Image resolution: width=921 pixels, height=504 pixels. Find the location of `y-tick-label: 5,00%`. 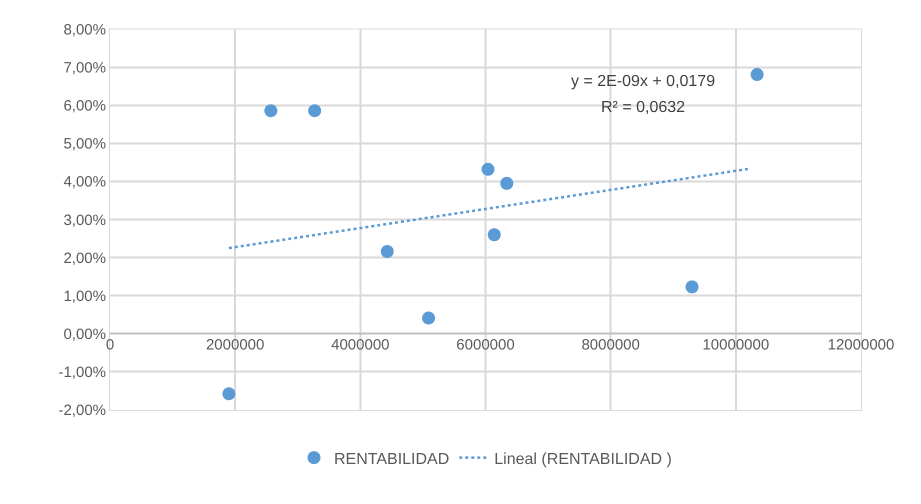

y-tick-label: 5,00% is located at coordinates (84, 144).